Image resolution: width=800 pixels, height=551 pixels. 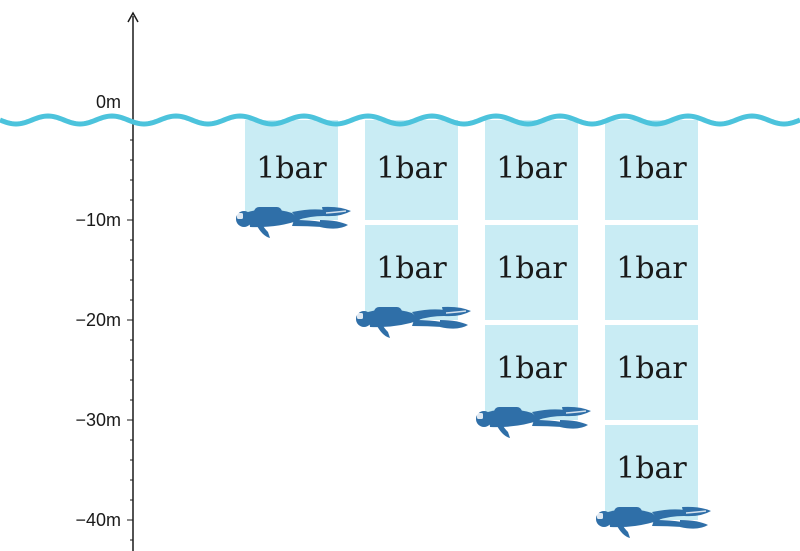 I want to click on pressure-column-diver-10m: 1bar, so click(x=291, y=170).